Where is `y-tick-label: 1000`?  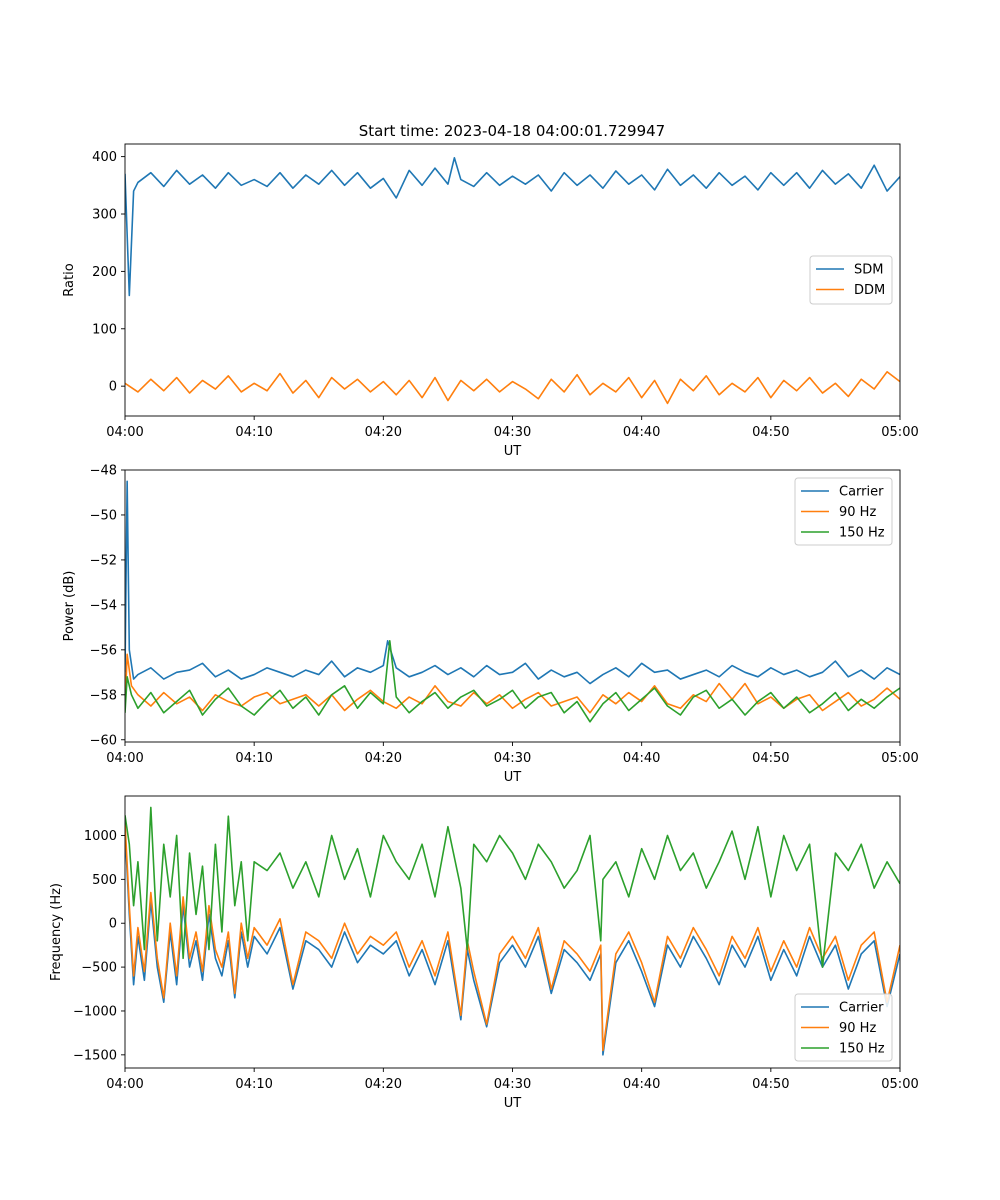 y-tick-label: 1000 is located at coordinates (100, 836).